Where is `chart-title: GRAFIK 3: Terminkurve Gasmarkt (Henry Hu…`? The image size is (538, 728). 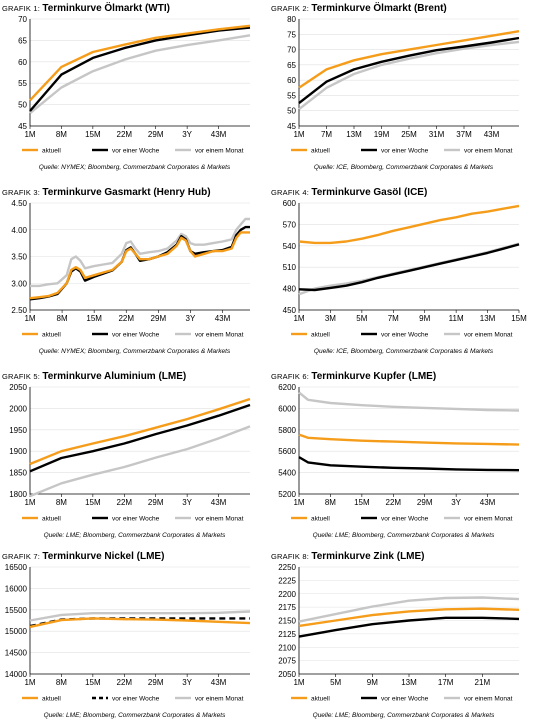 chart-title: GRAFIK 3: Terminkurve Gasmarkt (Henry Hu… is located at coordinates (106, 192).